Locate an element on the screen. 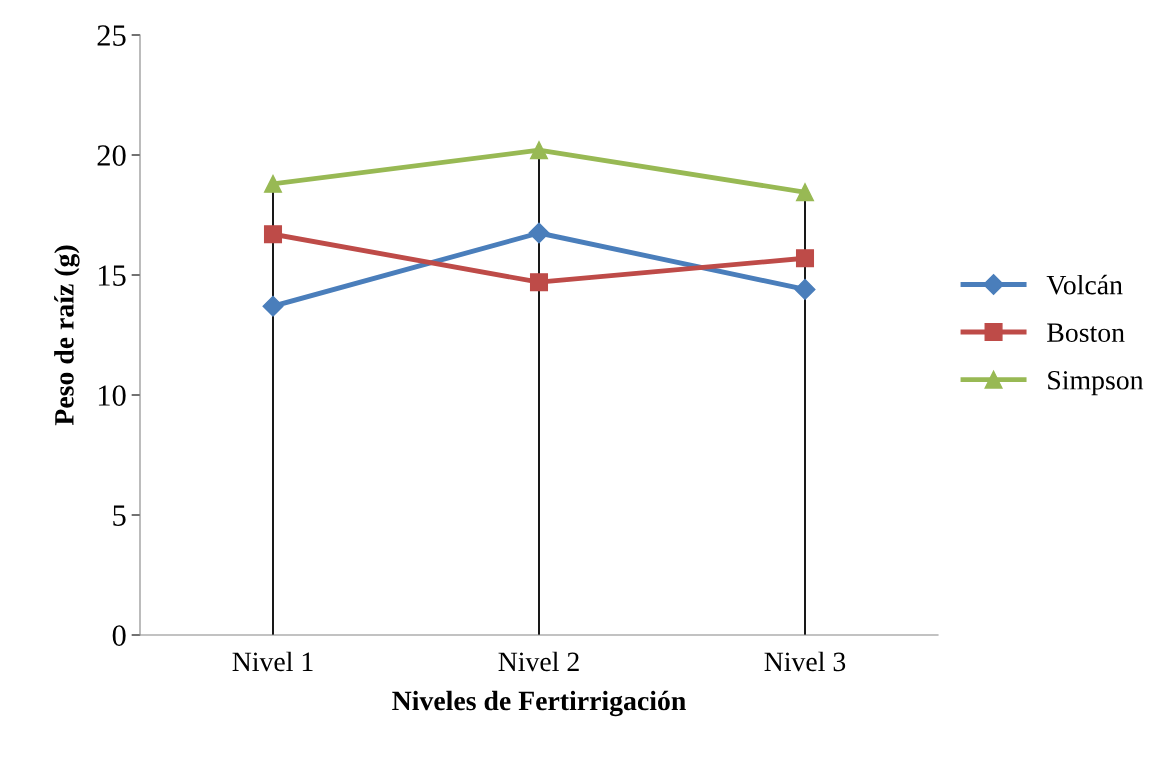 Image resolution: width=1176 pixels, height=765 pixels. y-tick-label: 25 is located at coordinates (111, 35).